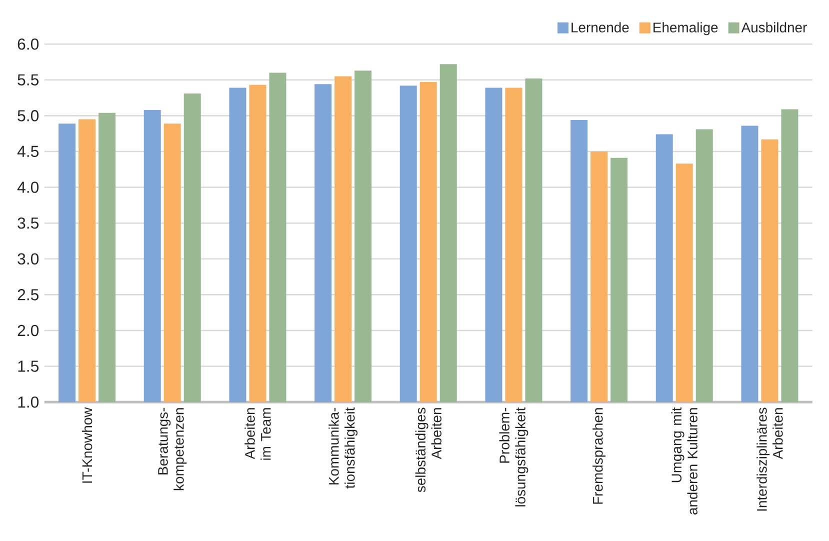  I want to click on x-tick-label: selbständiges Arbeiten, so click(428, 450).